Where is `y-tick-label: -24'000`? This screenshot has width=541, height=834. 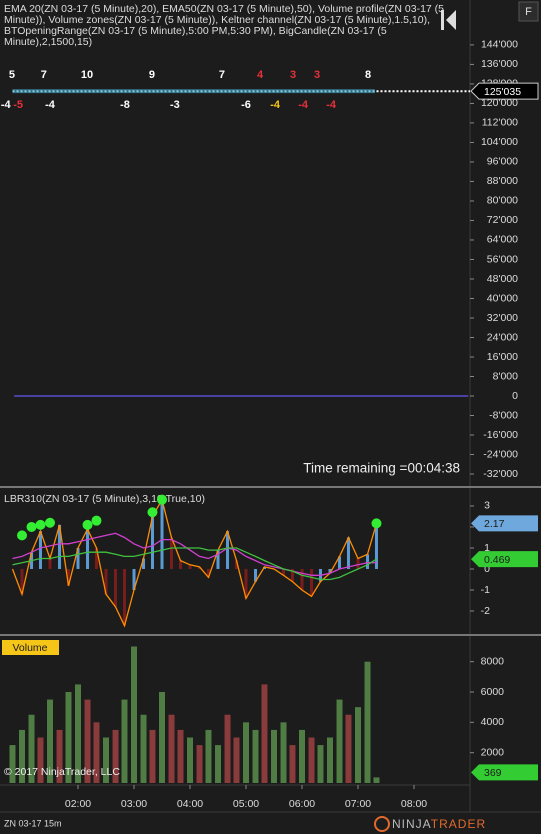 y-tick-label: -24'000 is located at coordinates (500, 454).